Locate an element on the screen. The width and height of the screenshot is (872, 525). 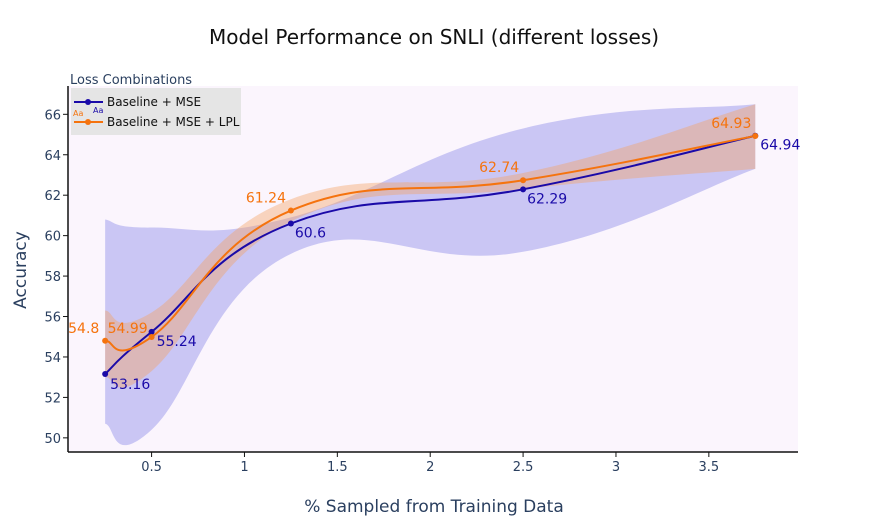
data-label: 55.24 is located at coordinates (177, 342).